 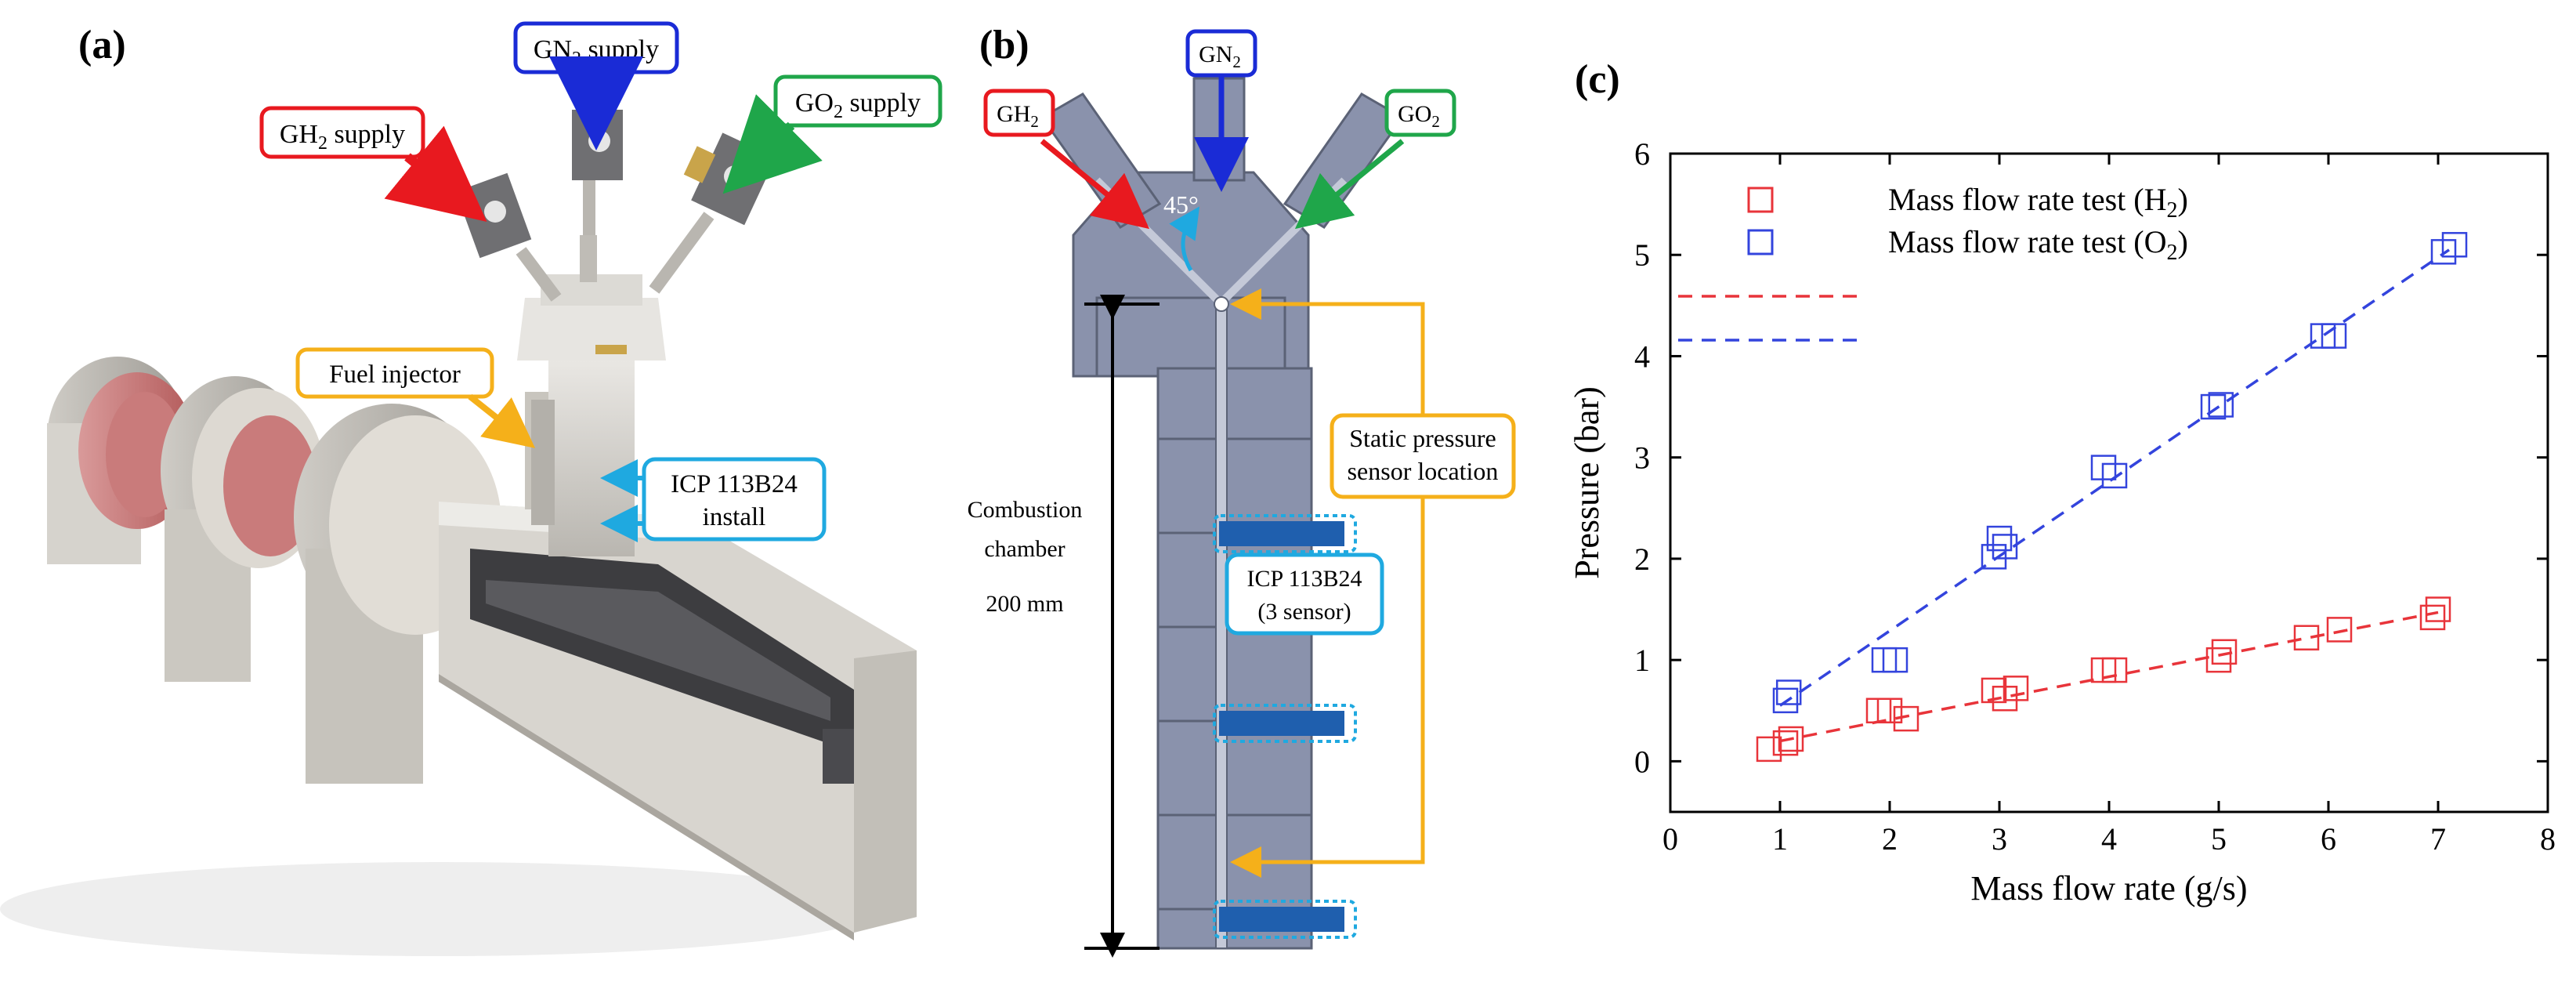 What do you see at coordinates (832, 134) in the screenshot?
I see `label-go2-supply: GO2 supply` at bounding box center [832, 134].